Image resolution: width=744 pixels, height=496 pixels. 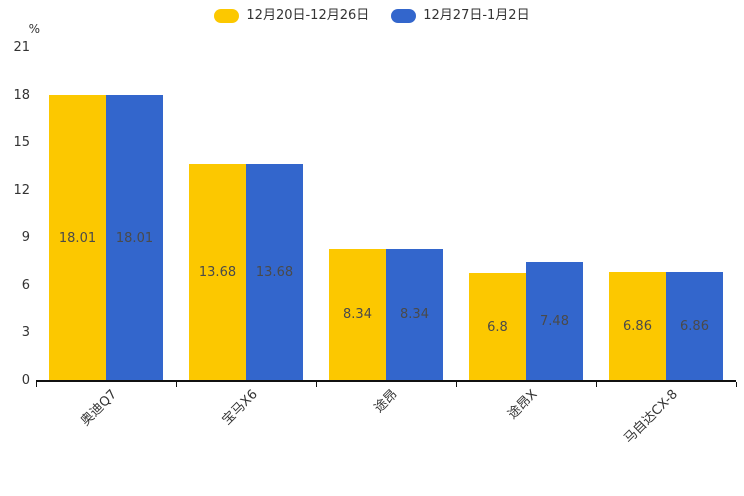 I want to click on y-tick-label: 18, so click(x=21, y=95).